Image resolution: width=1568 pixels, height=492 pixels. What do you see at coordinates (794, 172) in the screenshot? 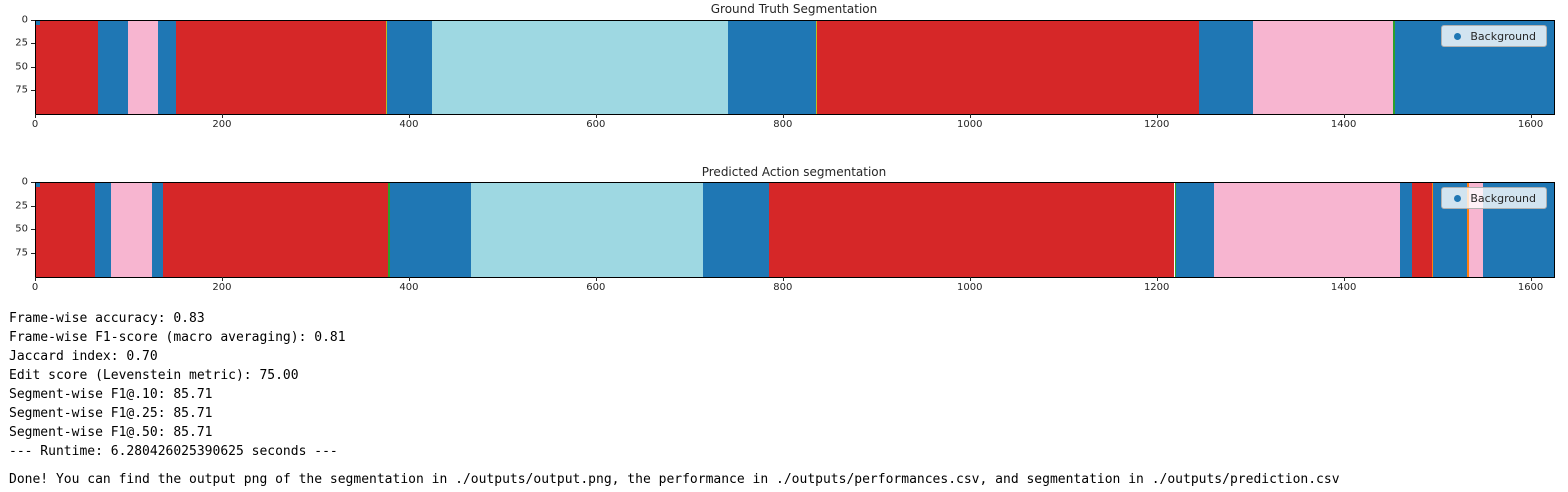
I see `chart-title: Predicted Action segmentation` at bounding box center [794, 172].